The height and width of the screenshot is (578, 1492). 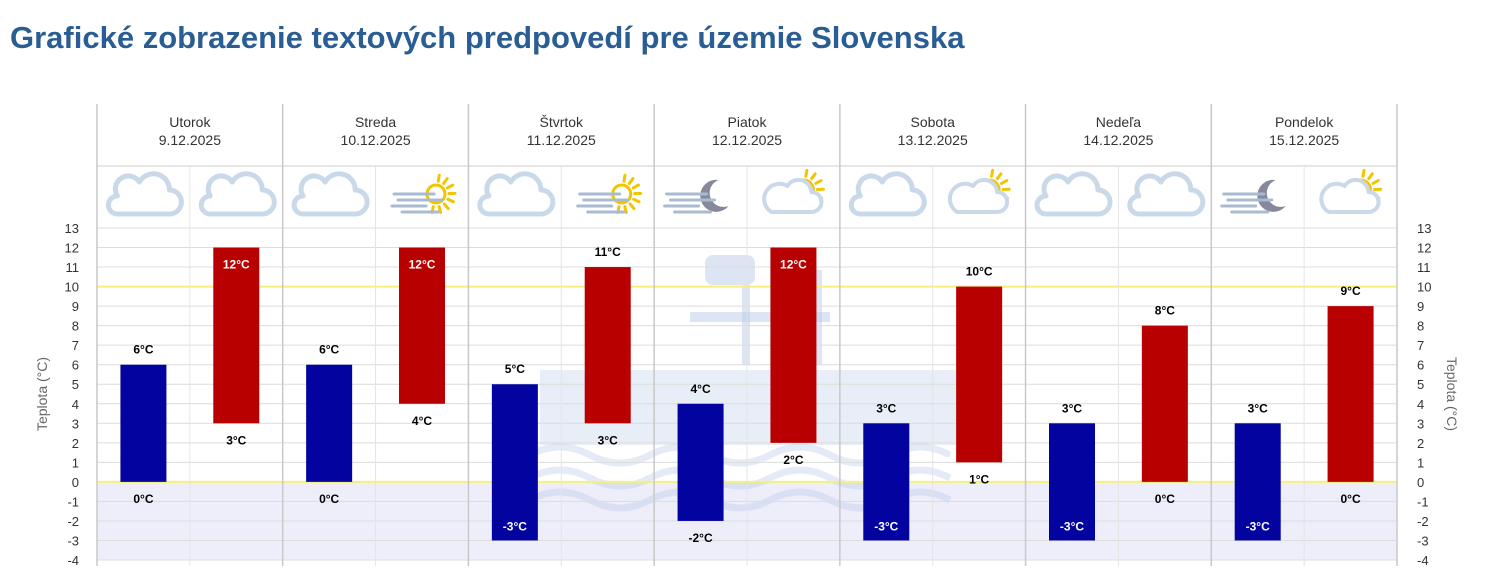 What do you see at coordinates (75, 306) in the screenshot?
I see `y-tick-label-left: 9` at bounding box center [75, 306].